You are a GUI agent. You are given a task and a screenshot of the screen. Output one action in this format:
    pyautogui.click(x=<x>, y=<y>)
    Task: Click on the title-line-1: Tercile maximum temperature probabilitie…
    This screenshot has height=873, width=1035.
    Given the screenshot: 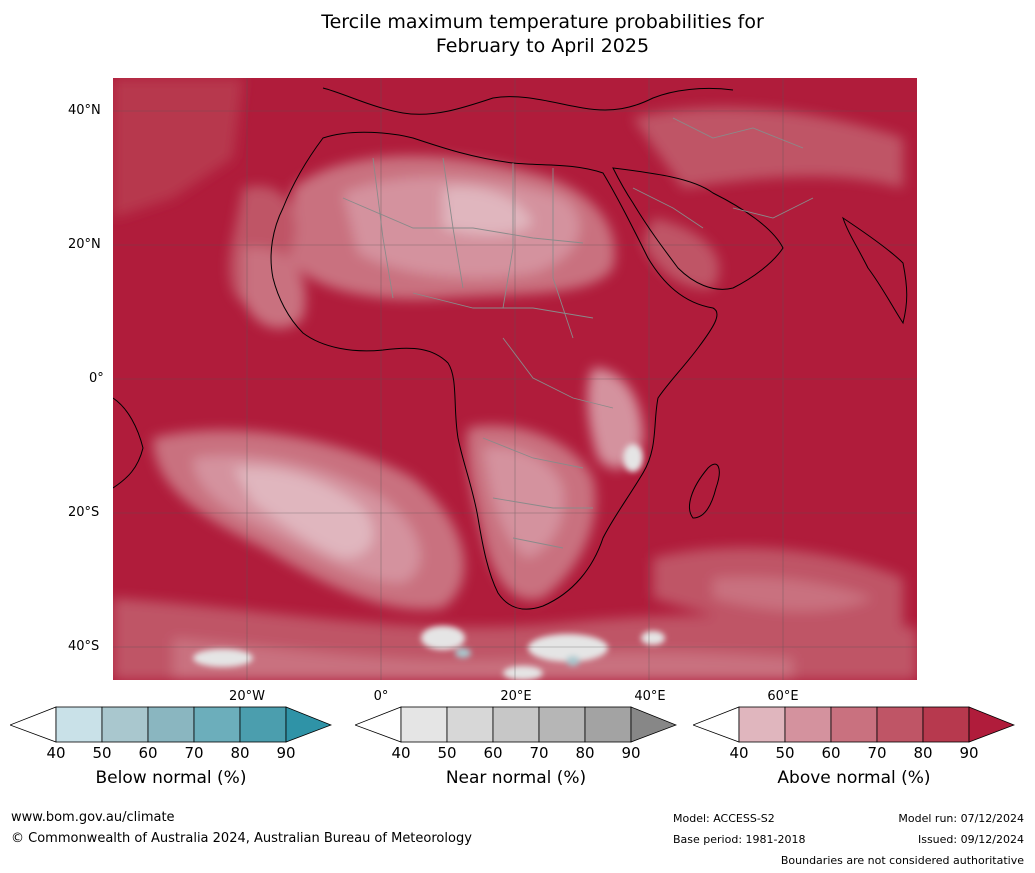 What is the action you would take?
    pyautogui.click(x=542, y=22)
    